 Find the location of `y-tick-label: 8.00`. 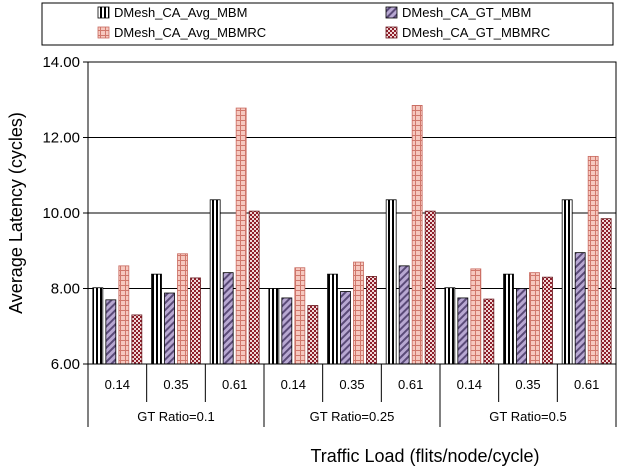

y-tick-label: 8.00 is located at coordinates (65, 289).